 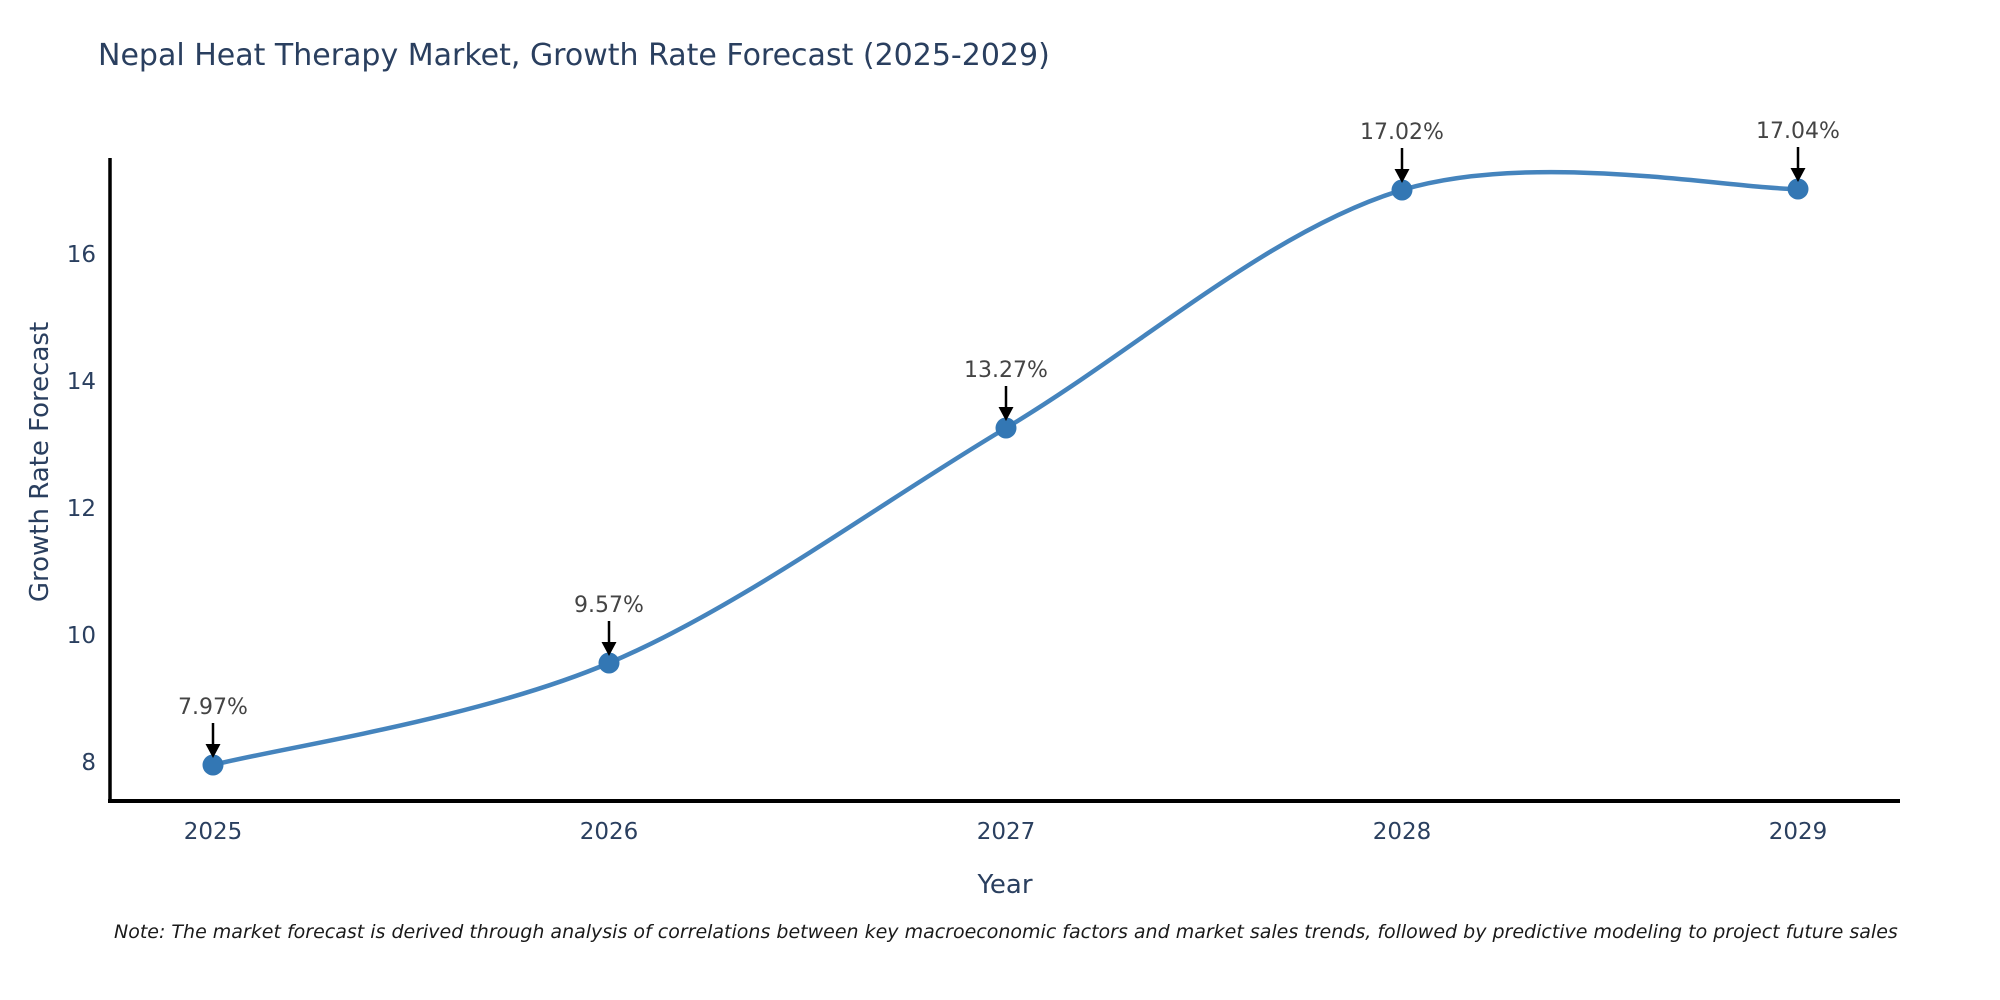 What do you see at coordinates (609, 663) in the screenshot?
I see `data-point-marker-2026` at bounding box center [609, 663].